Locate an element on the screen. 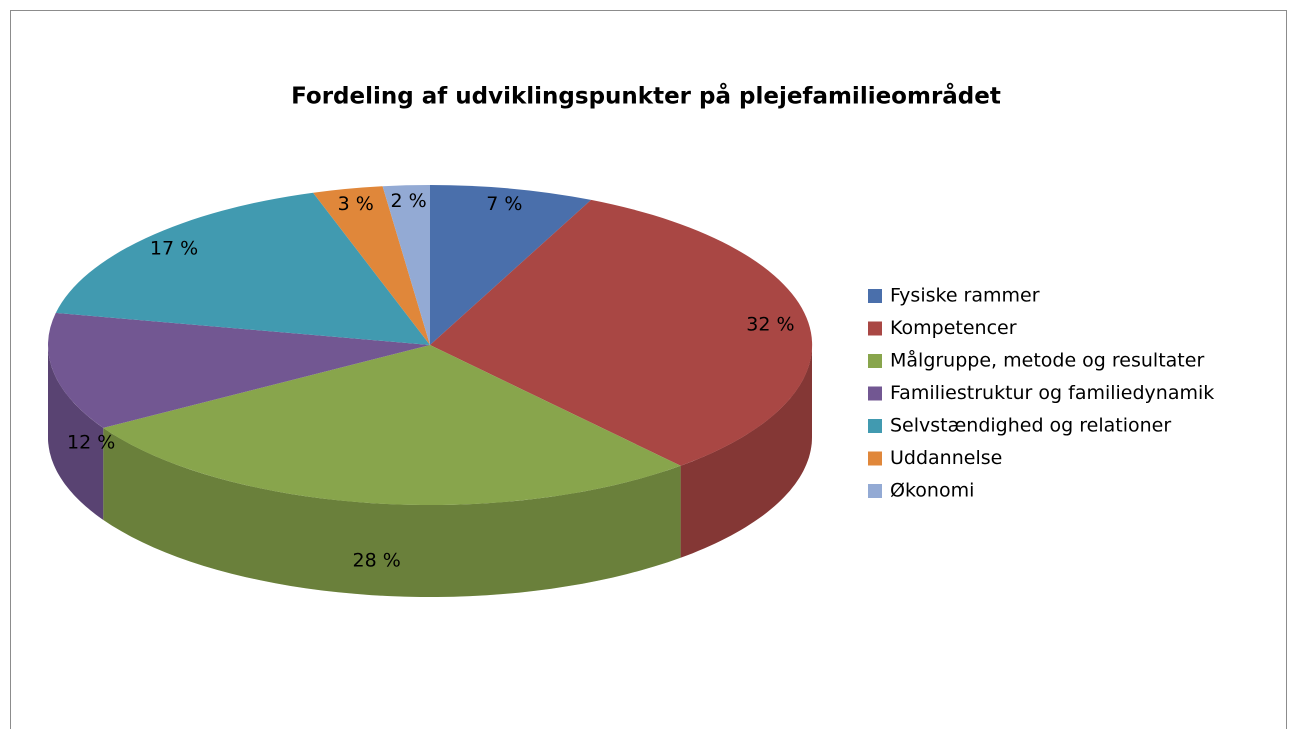 This screenshot has height=729, width=1293. legend-label: Økonomi is located at coordinates (932, 491).